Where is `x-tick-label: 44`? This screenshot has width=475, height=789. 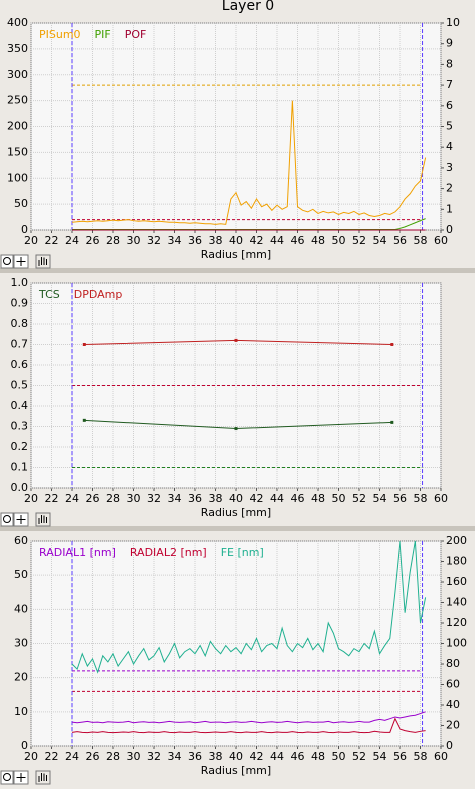
x-tick-label: 44 is located at coordinates (277, 498).